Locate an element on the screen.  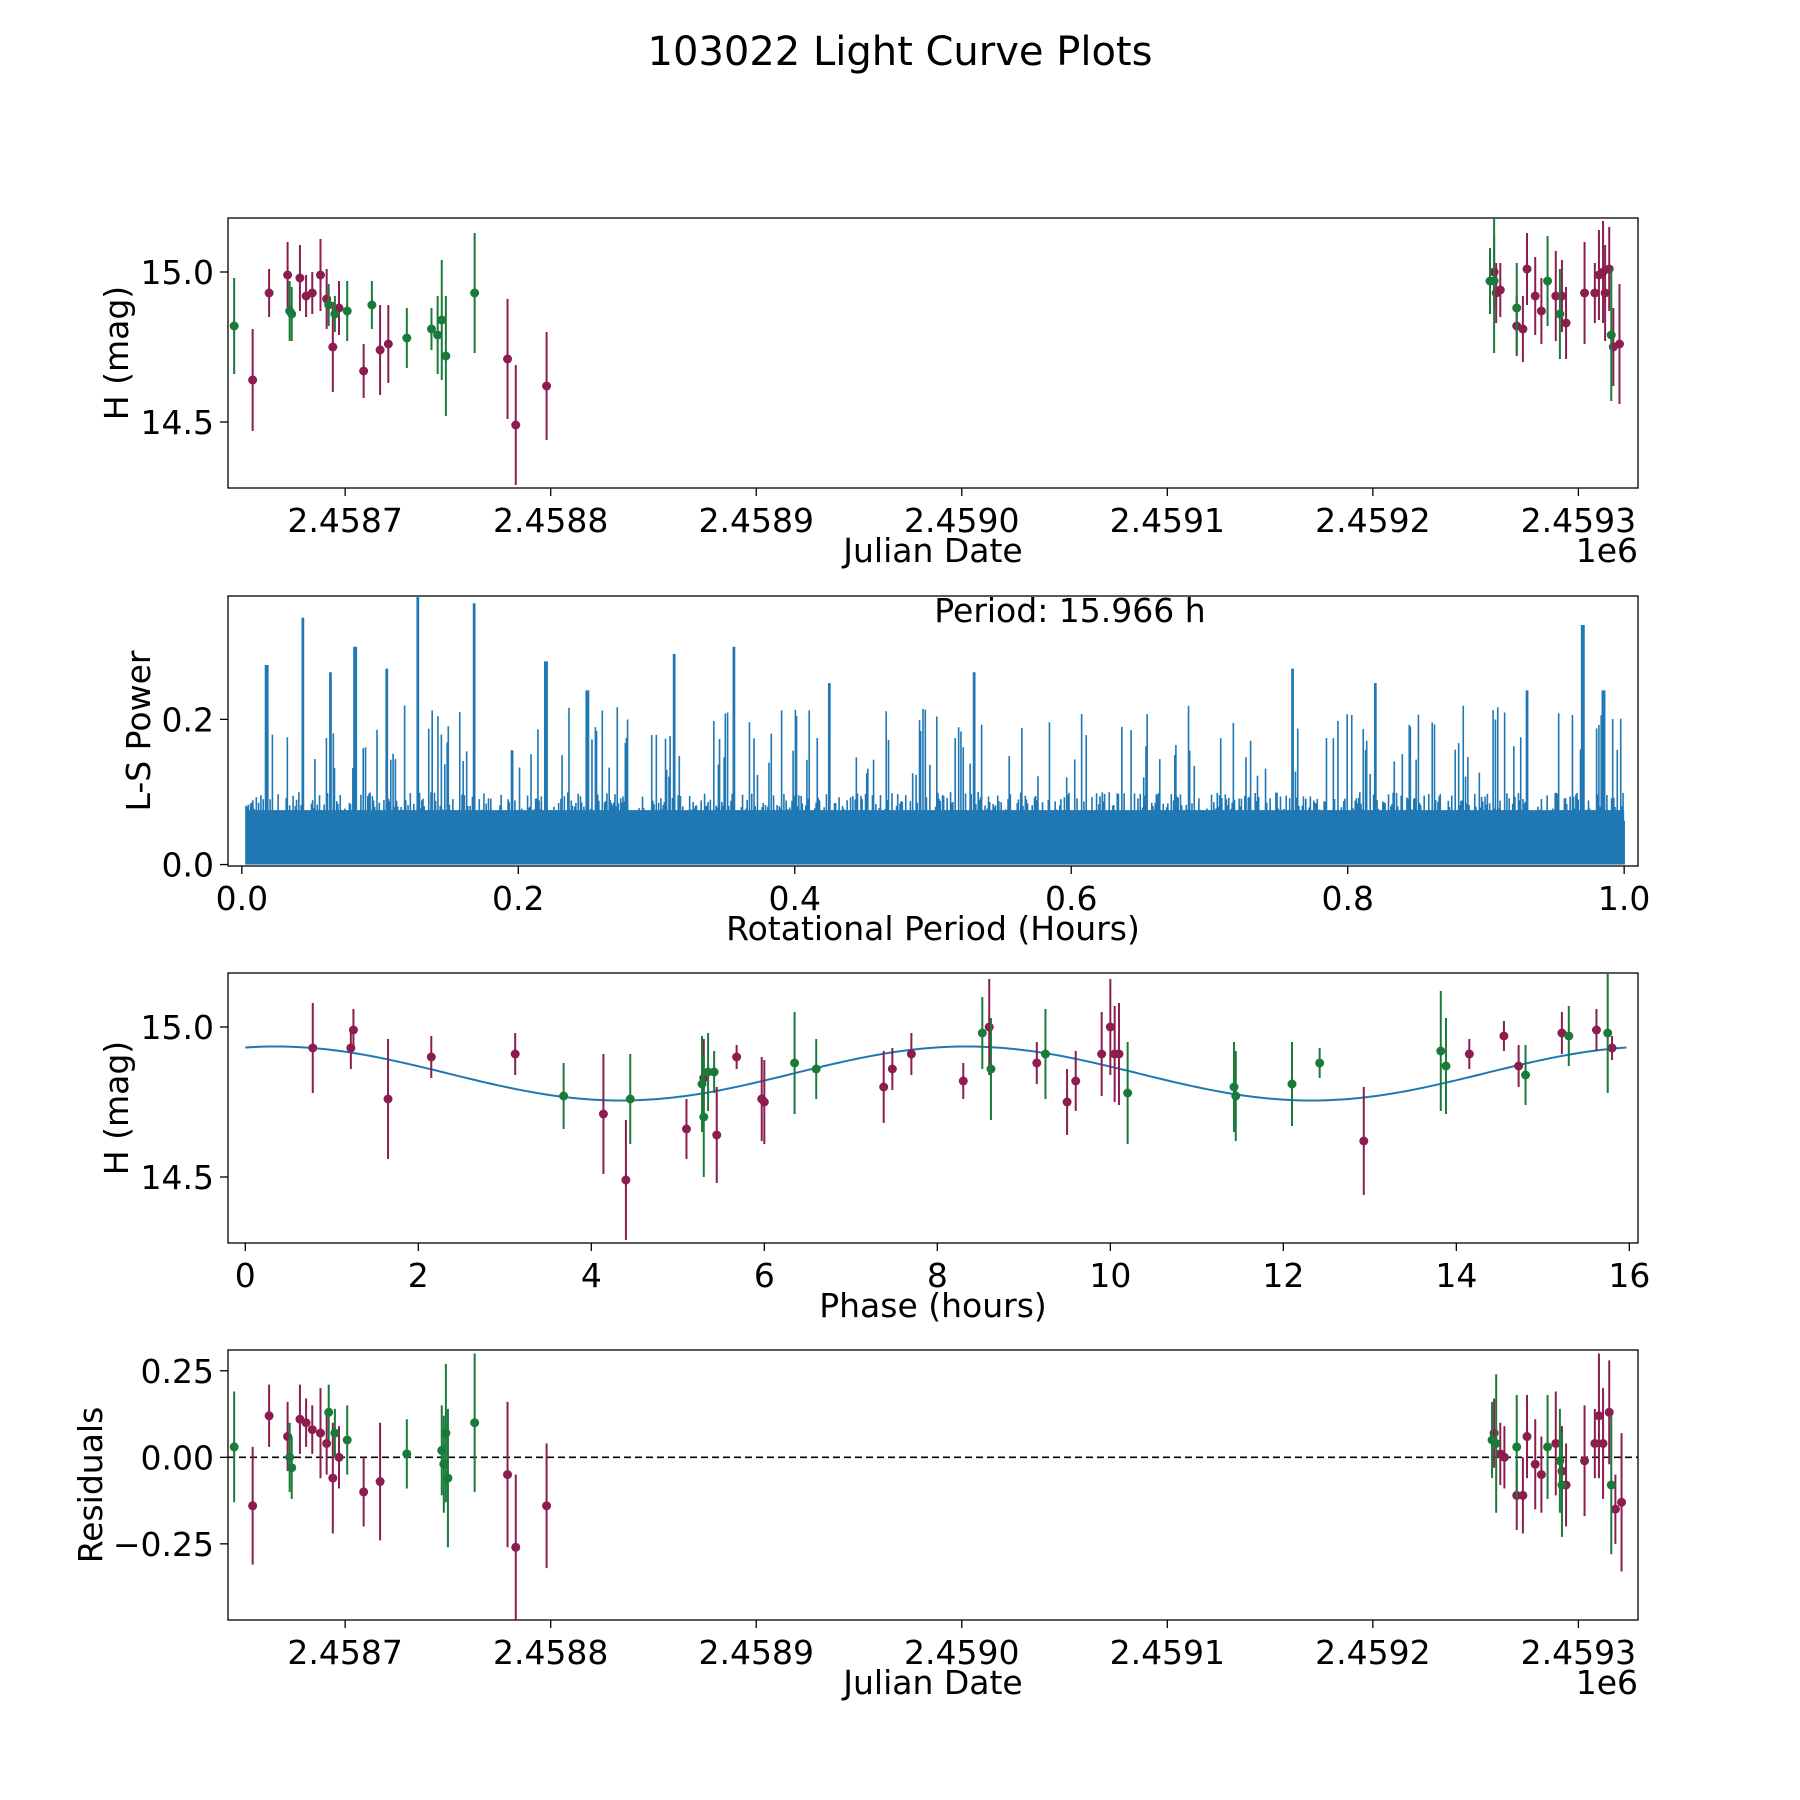
period-annotation: Period: 15.966 h is located at coordinates (1069, 610).